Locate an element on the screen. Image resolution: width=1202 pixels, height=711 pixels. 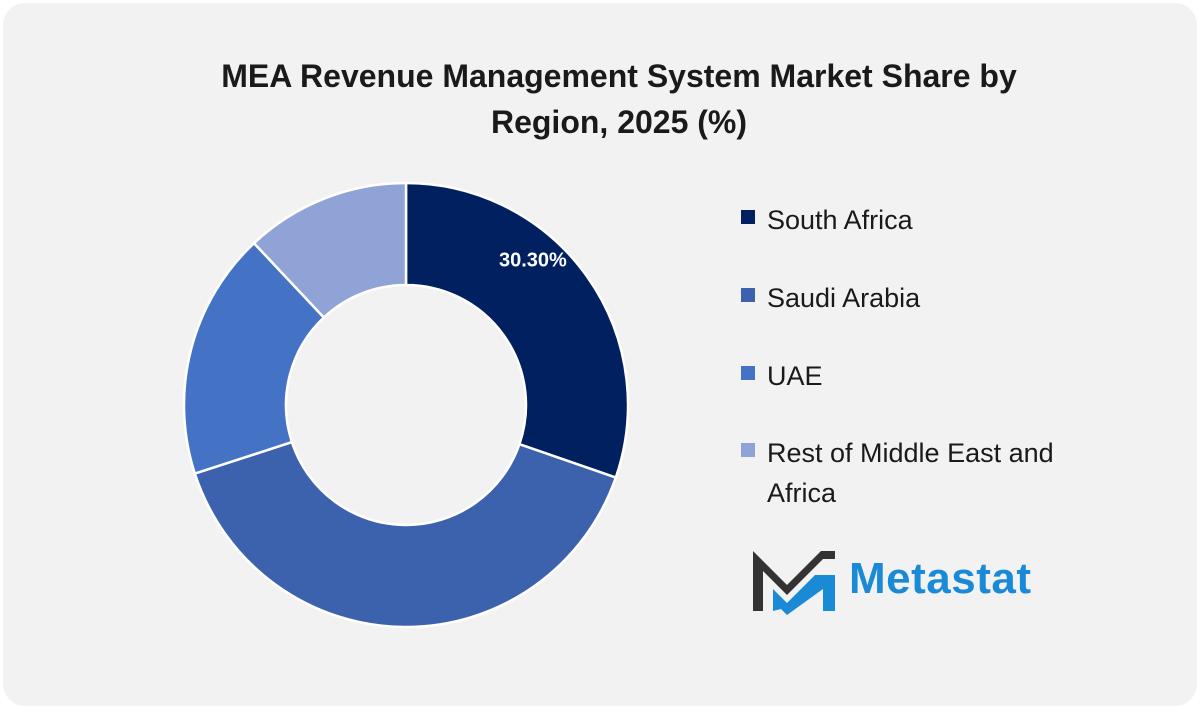
legend-item-south-africa: South Africa is located at coordinates (919, 220).